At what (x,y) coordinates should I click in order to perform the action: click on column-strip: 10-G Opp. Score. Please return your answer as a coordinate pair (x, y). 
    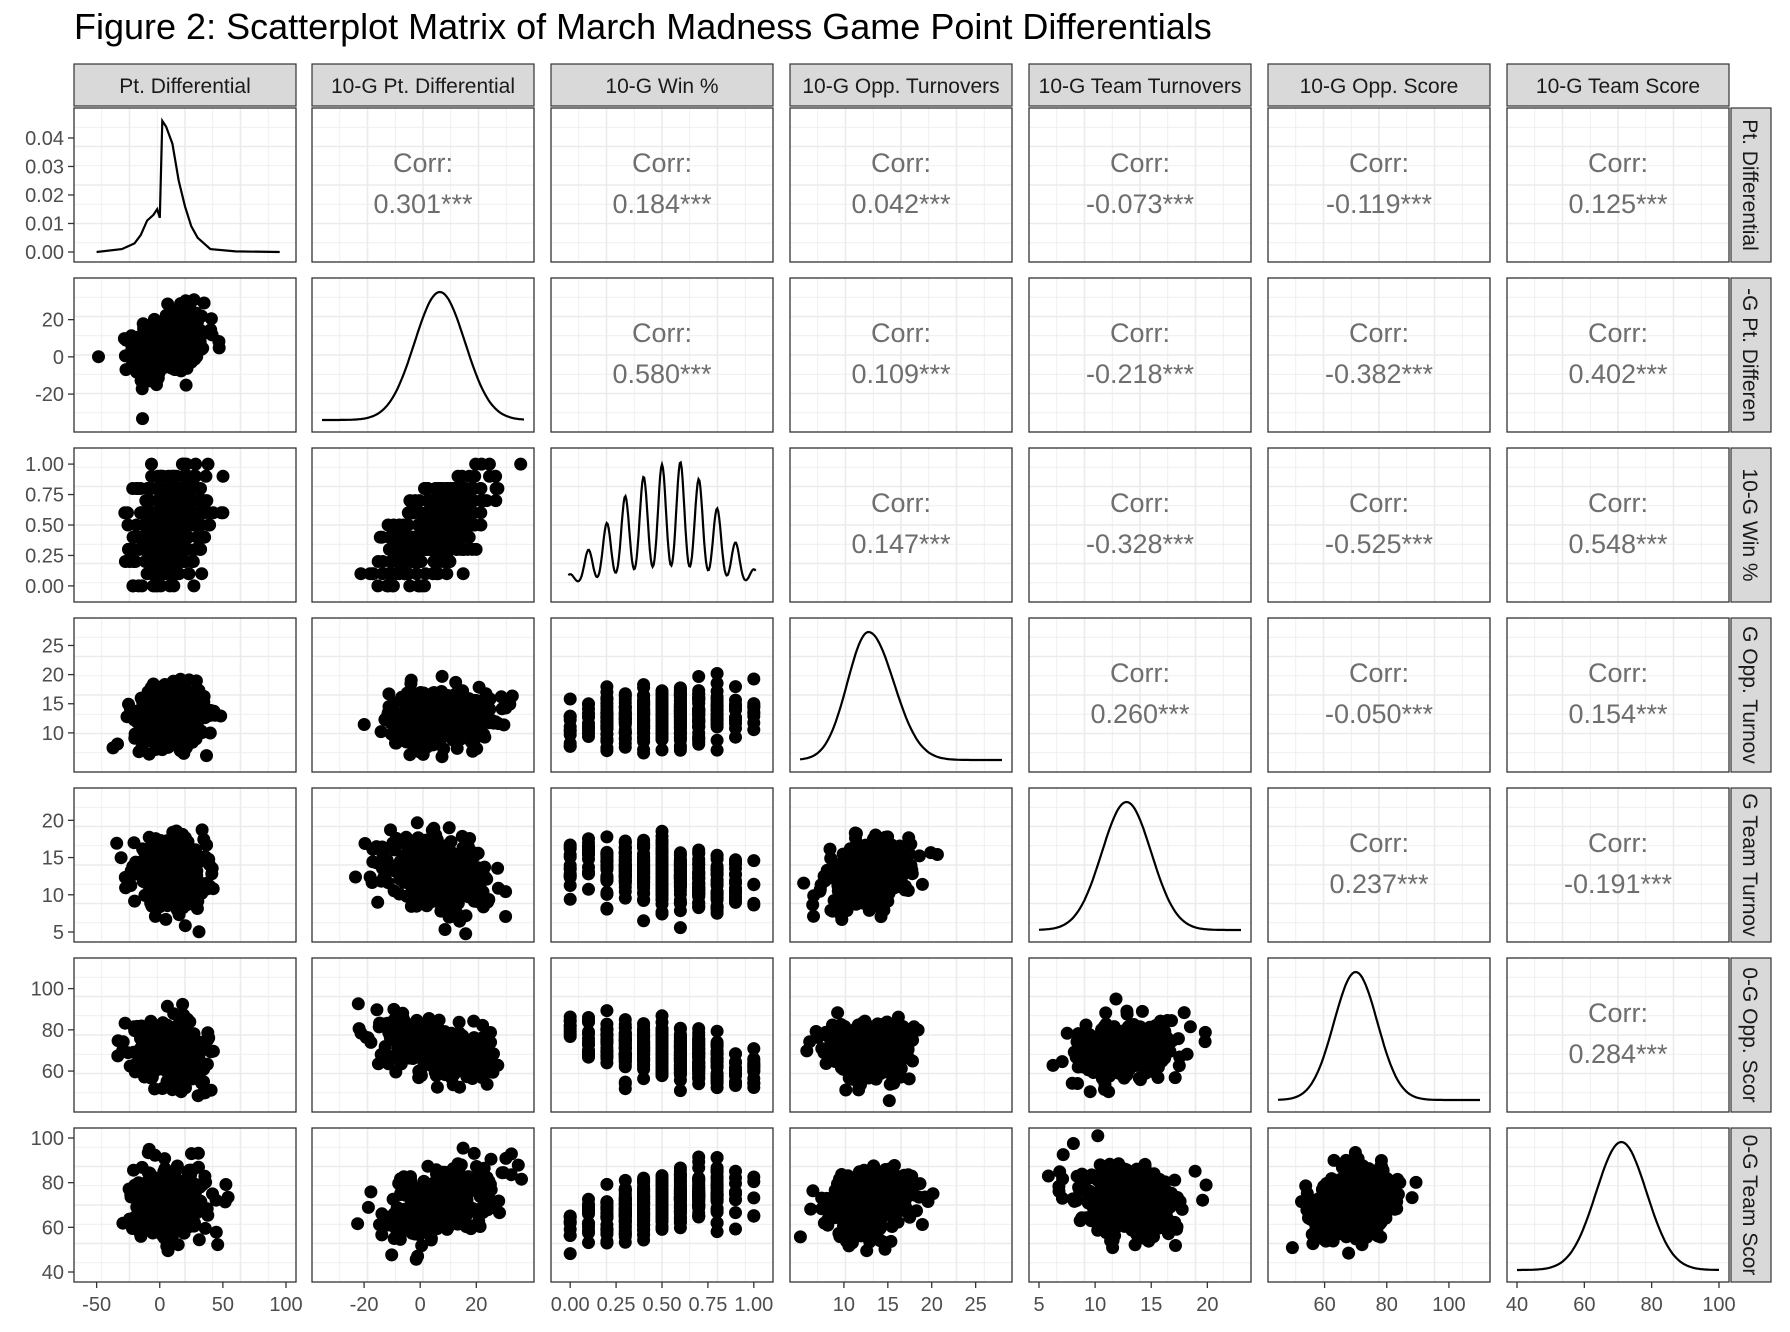
    Looking at the image, I should click on (1379, 85).